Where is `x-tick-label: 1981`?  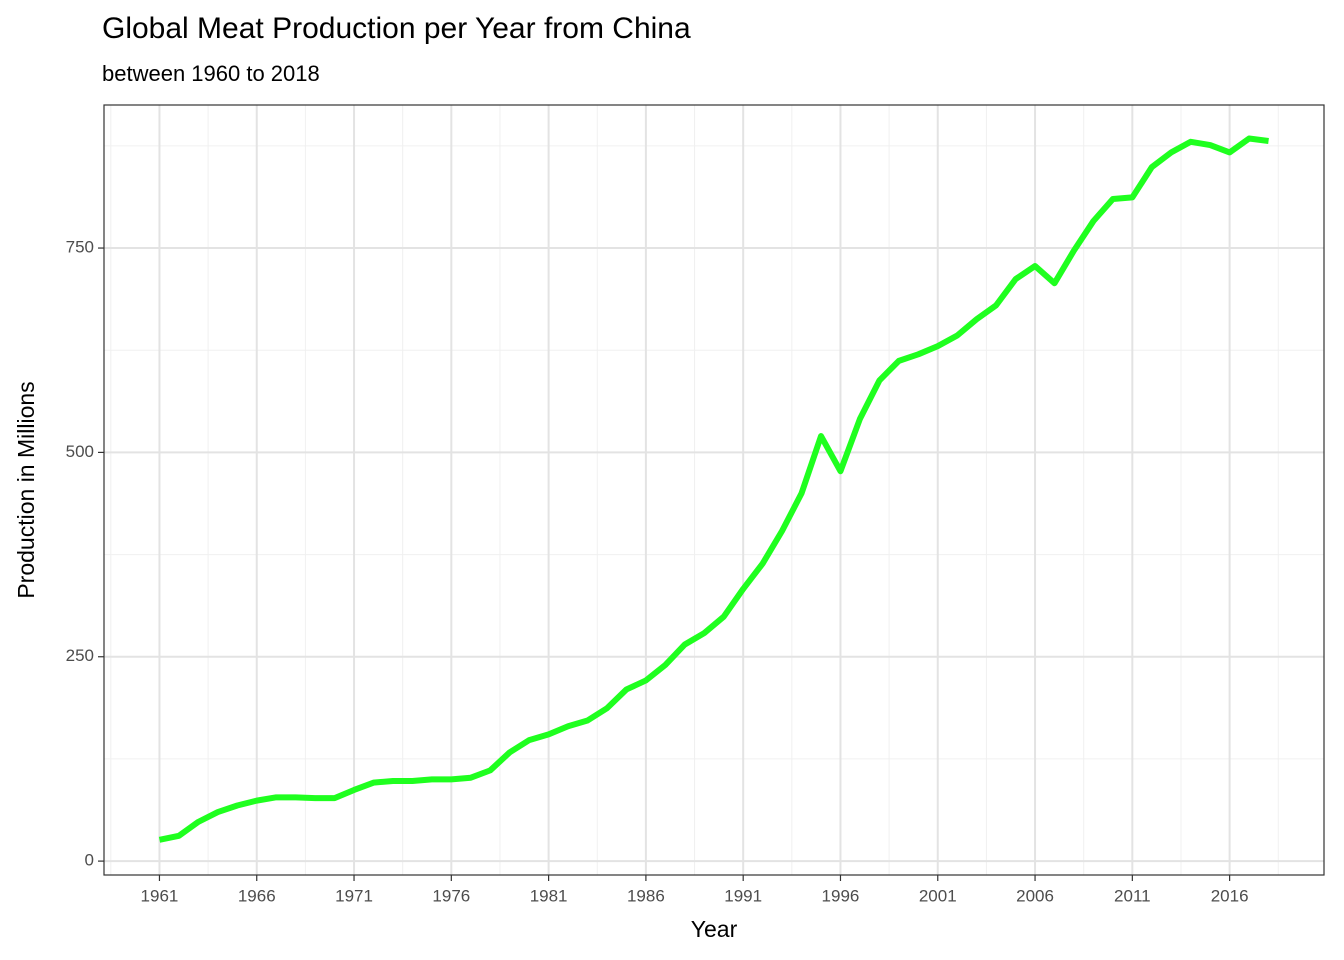
x-tick-label: 1981 is located at coordinates (549, 895).